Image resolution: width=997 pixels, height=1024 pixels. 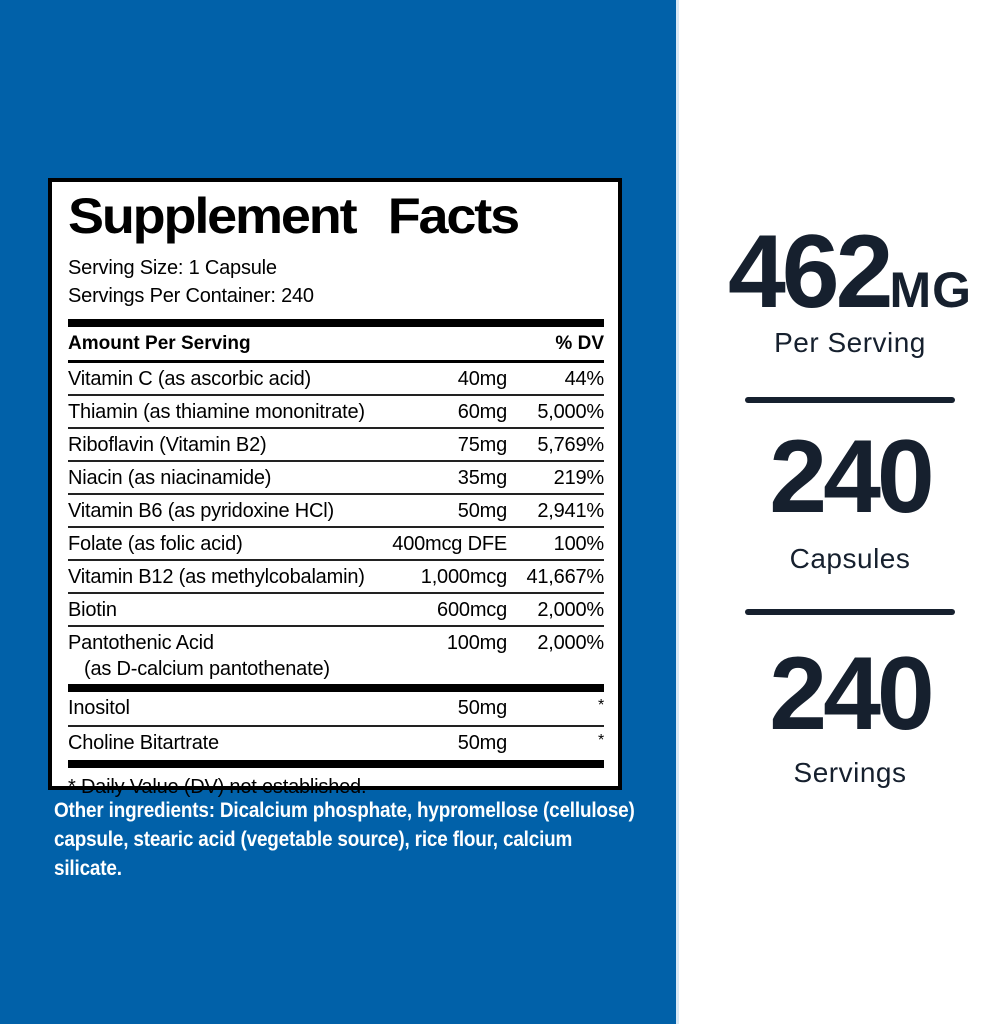 What do you see at coordinates (336, 708) in the screenshot?
I see `table-row: Inositol 50mg *` at bounding box center [336, 708].